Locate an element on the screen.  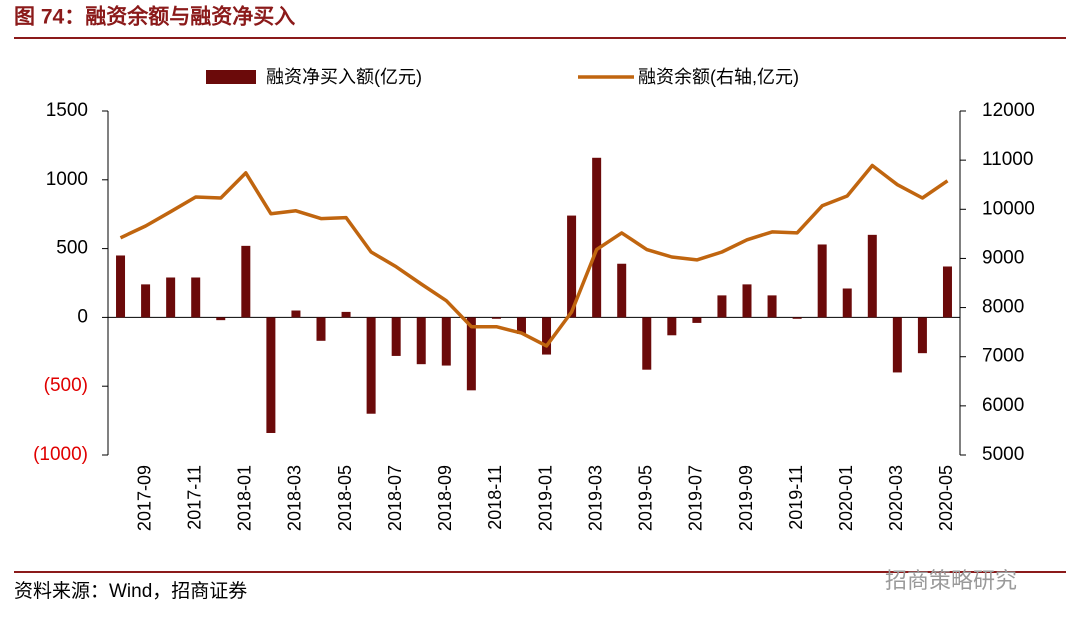
y2-tick-label: 7000 is located at coordinates (1003, 356).